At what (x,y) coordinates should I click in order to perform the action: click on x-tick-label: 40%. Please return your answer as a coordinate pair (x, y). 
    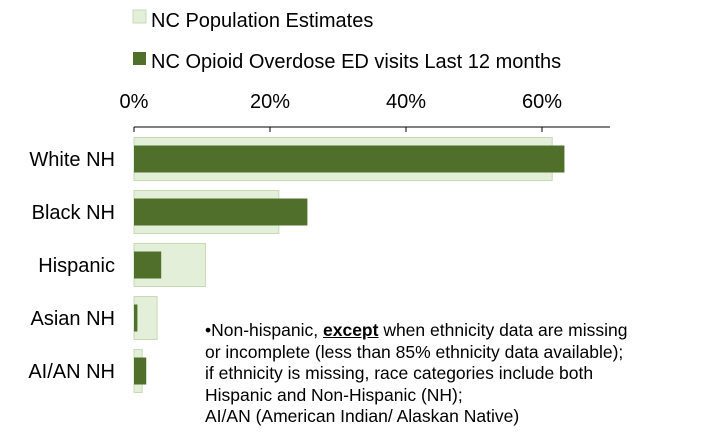
    Looking at the image, I should click on (406, 102).